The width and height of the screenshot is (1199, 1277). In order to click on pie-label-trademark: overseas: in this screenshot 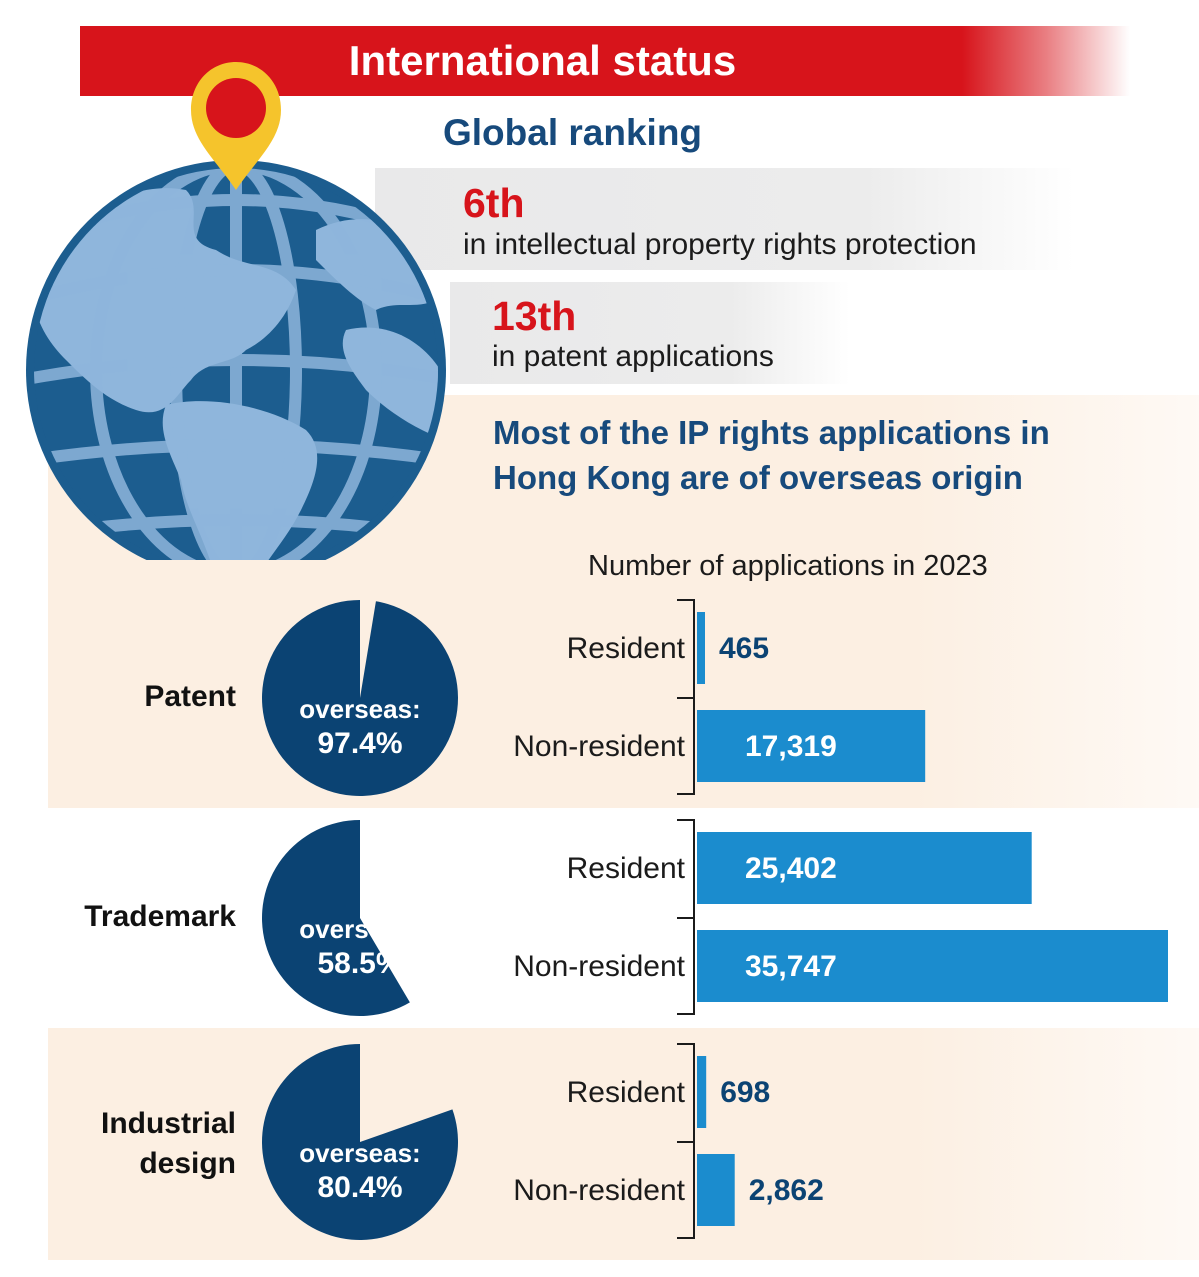, I will do `click(359, 929)`.